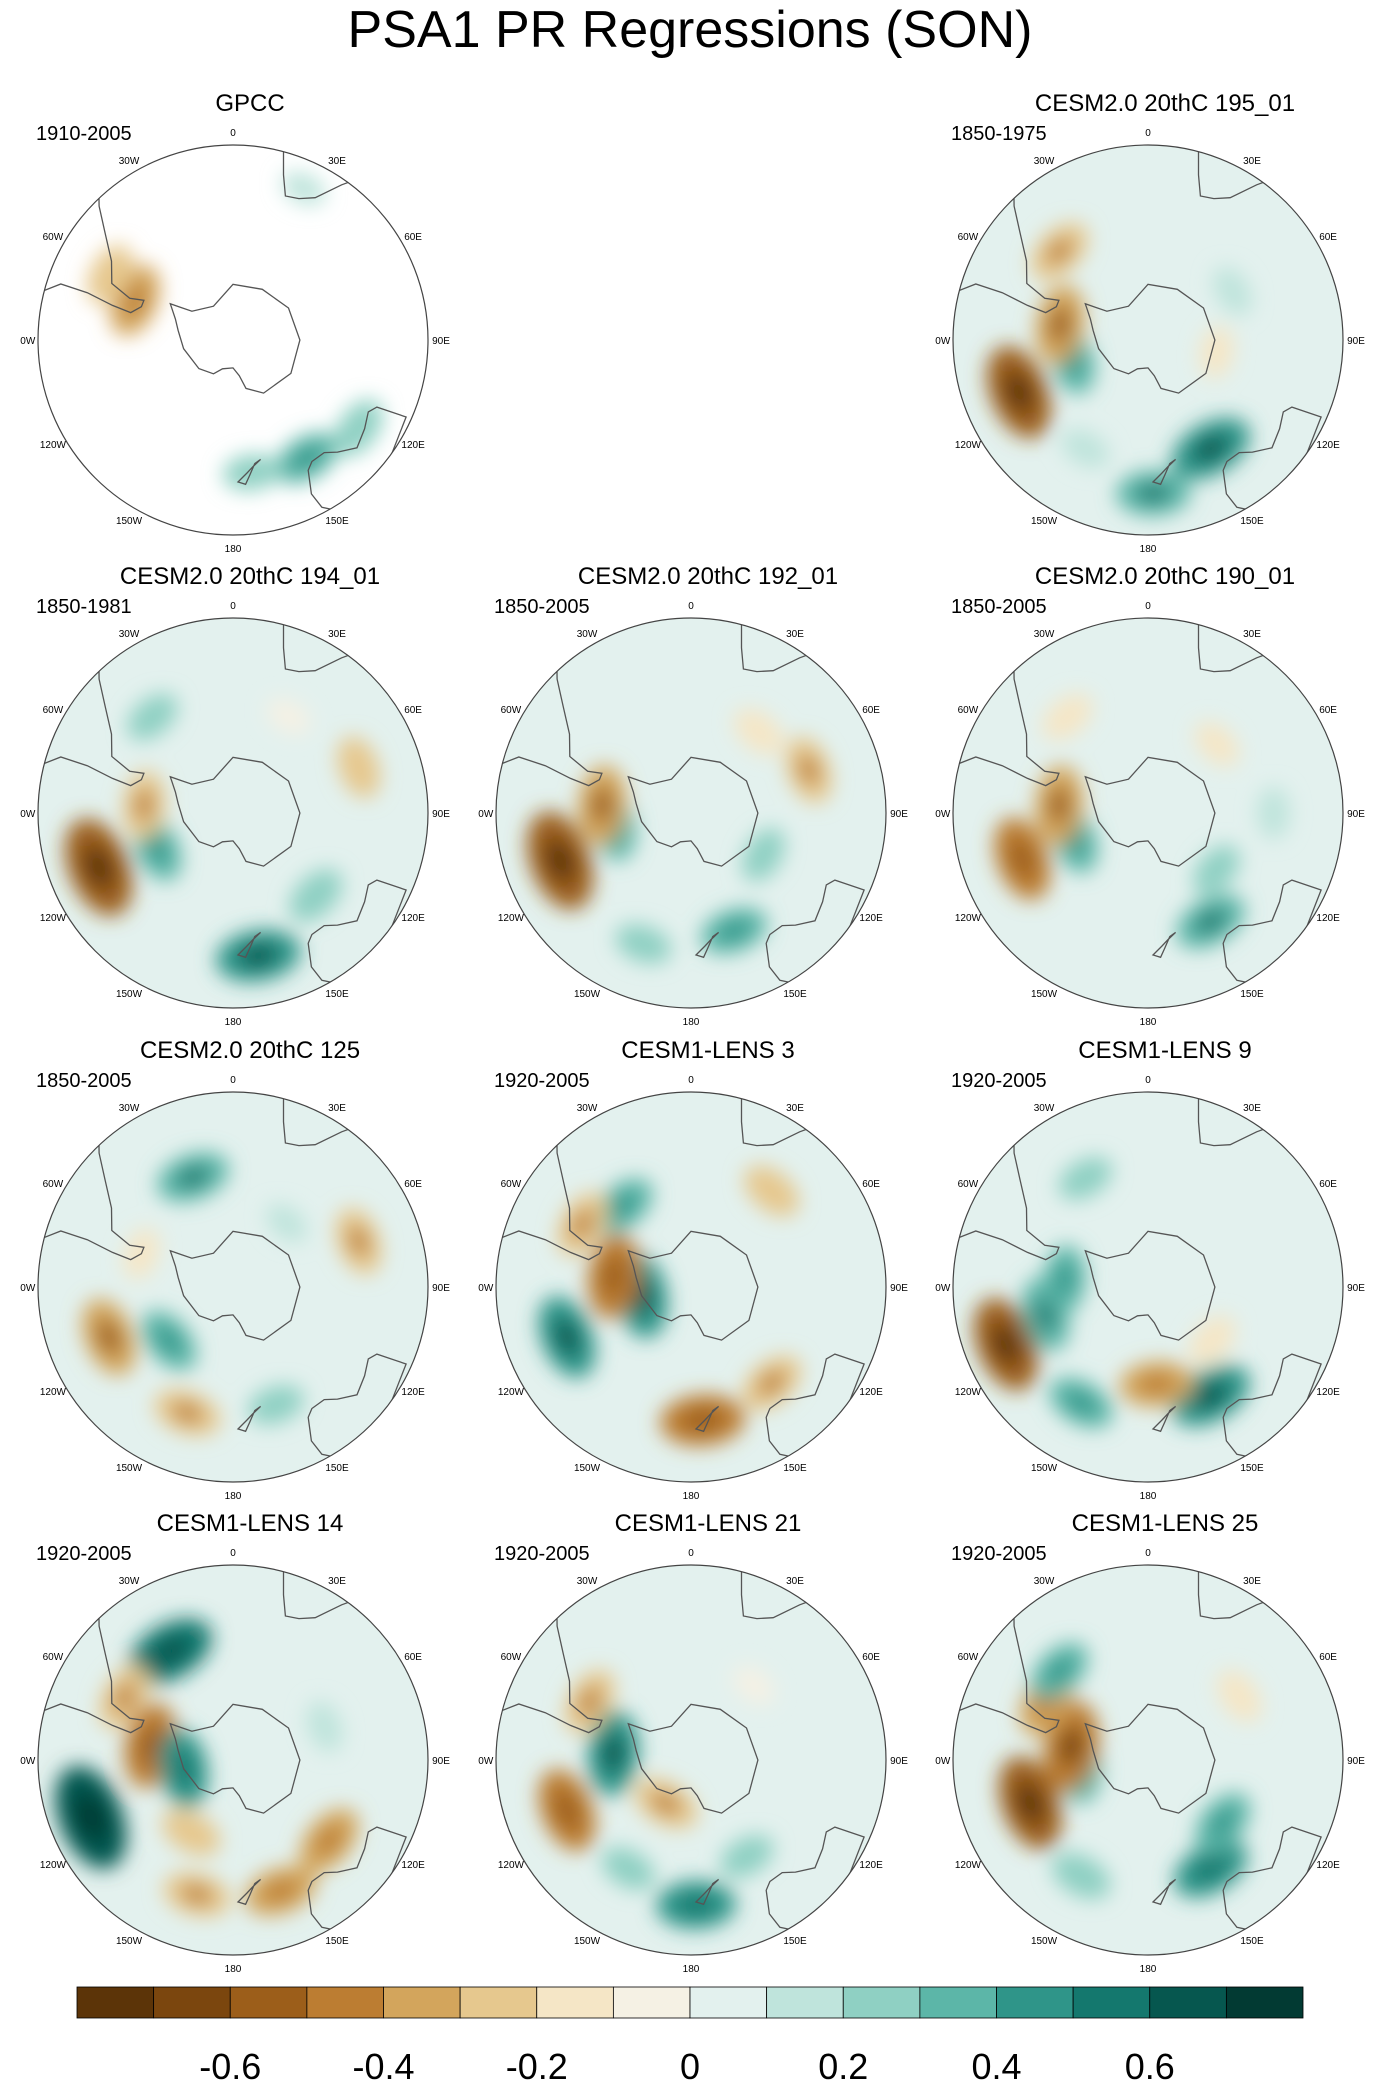  What do you see at coordinates (999, 607) in the screenshot?
I see `panel-period: 1850-2005` at bounding box center [999, 607].